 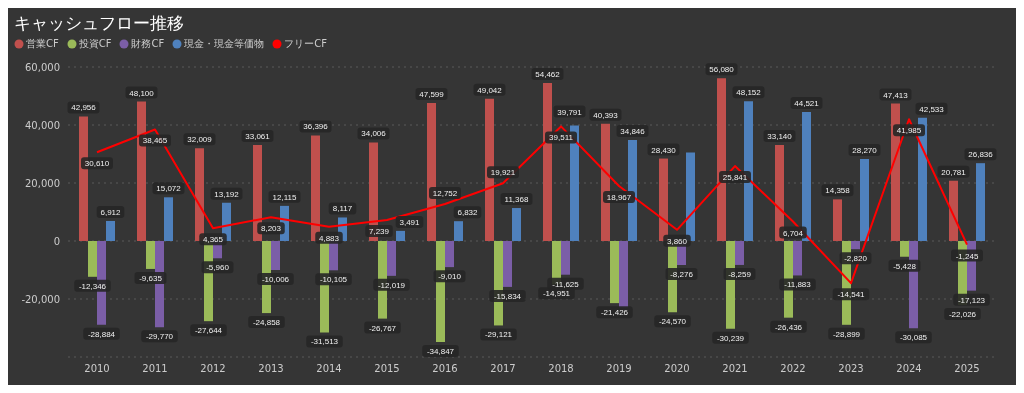 I want to click on x-tick-label: 2024, so click(x=909, y=369).